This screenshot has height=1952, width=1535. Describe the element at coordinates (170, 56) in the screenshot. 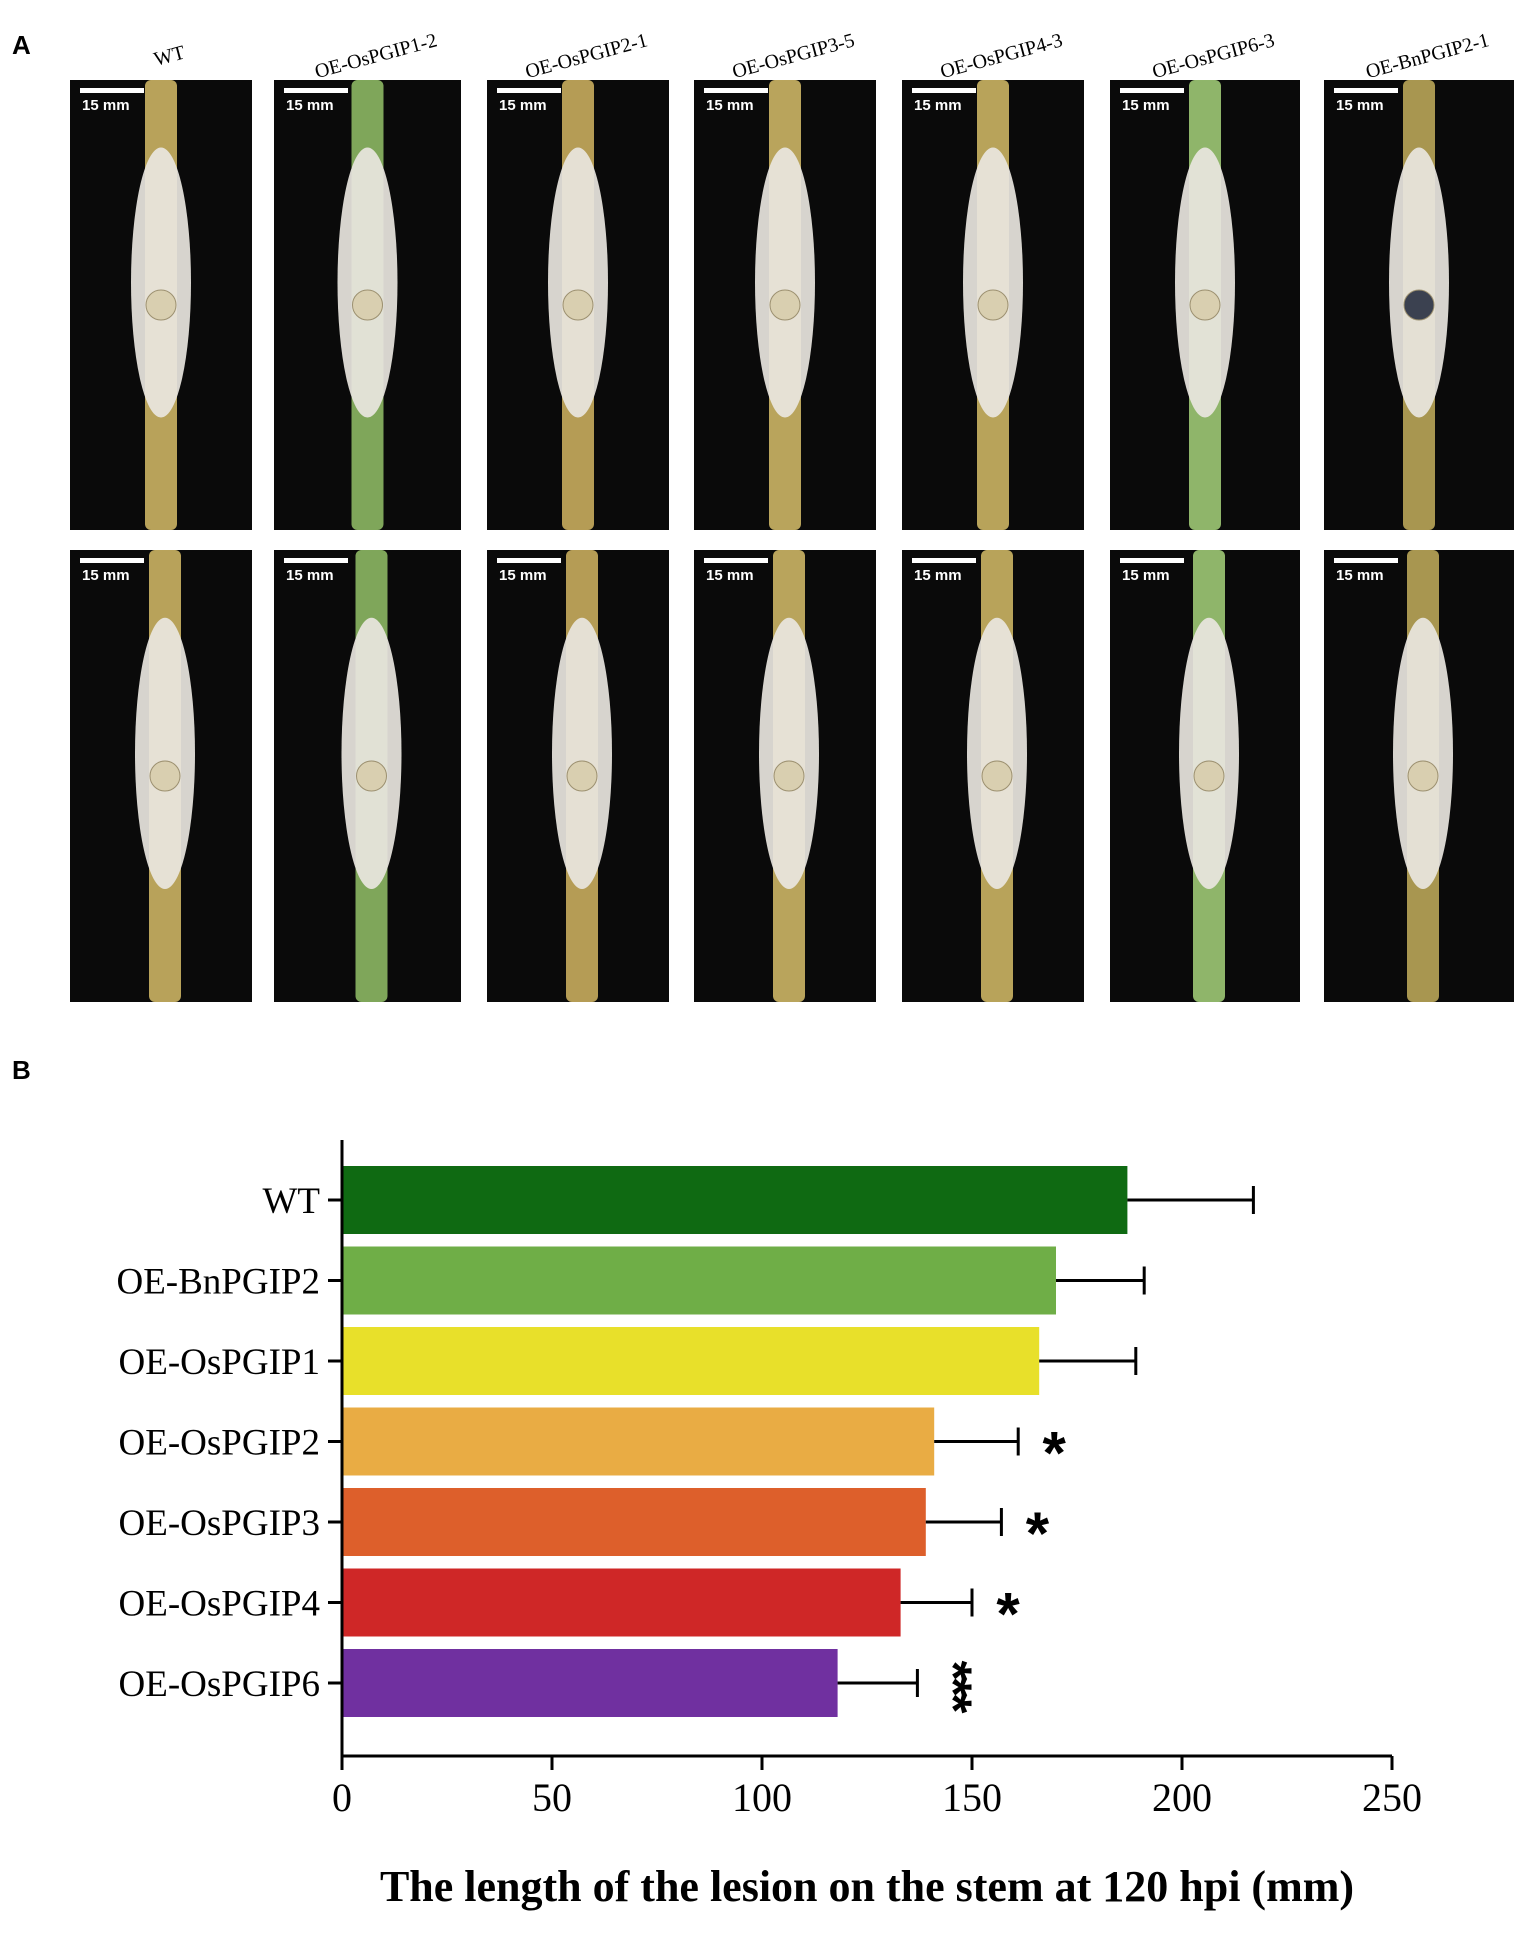

I see `column-label: WT` at that location.